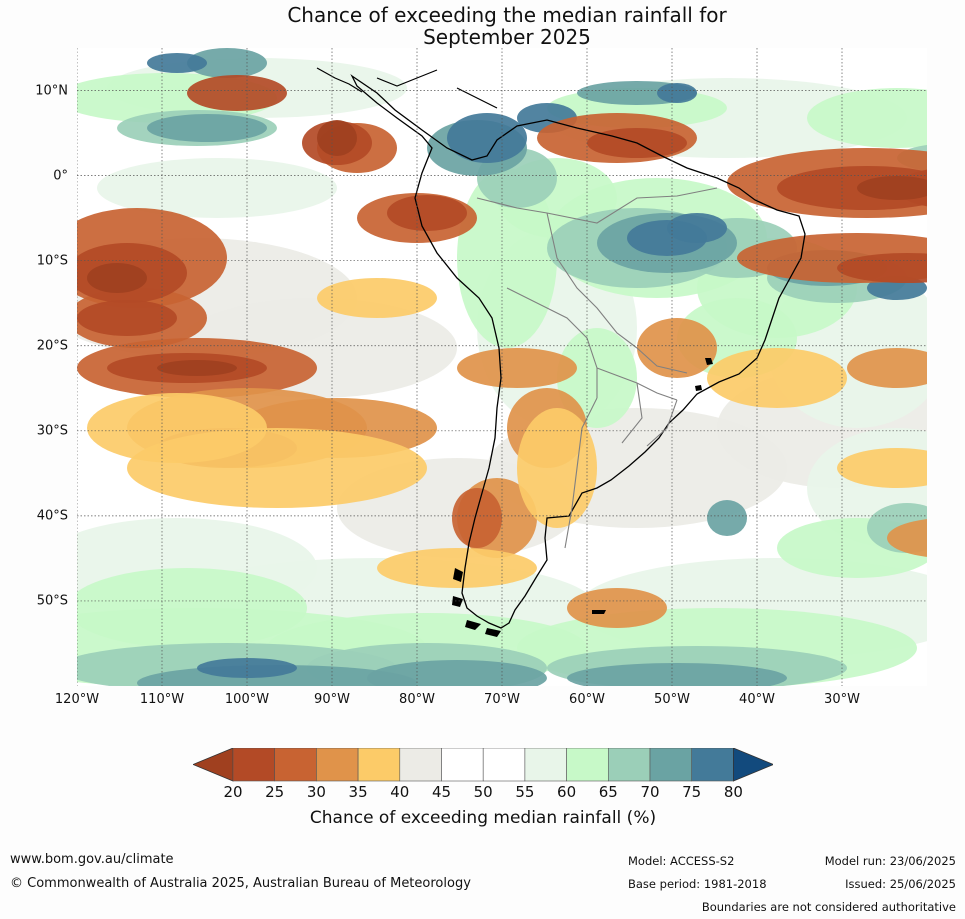 The height and width of the screenshot is (919, 965). What do you see at coordinates (704, 374) in the screenshot?
I see `inland-lakes` at bounding box center [704, 374].